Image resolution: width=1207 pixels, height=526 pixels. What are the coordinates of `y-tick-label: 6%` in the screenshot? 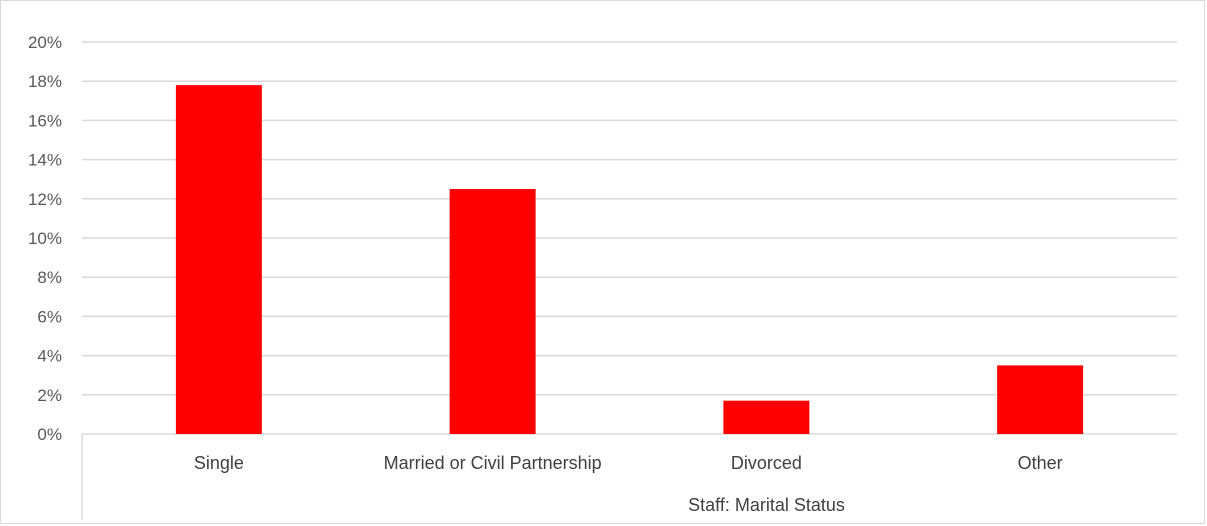 It's located at (49, 316).